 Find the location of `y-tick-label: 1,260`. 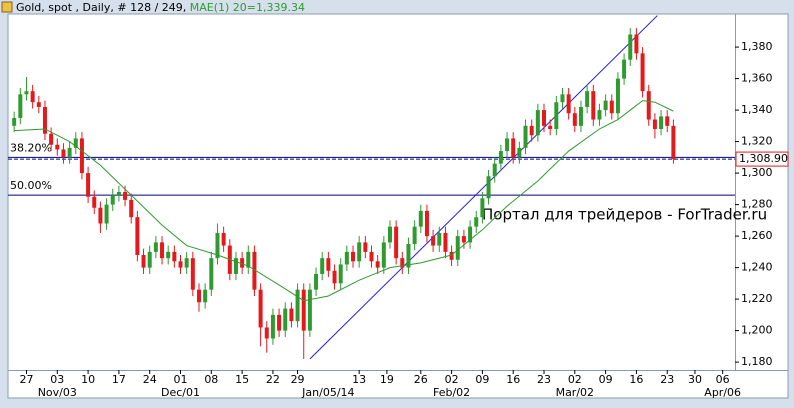

y-tick-label: 1,260 is located at coordinates (757, 235).